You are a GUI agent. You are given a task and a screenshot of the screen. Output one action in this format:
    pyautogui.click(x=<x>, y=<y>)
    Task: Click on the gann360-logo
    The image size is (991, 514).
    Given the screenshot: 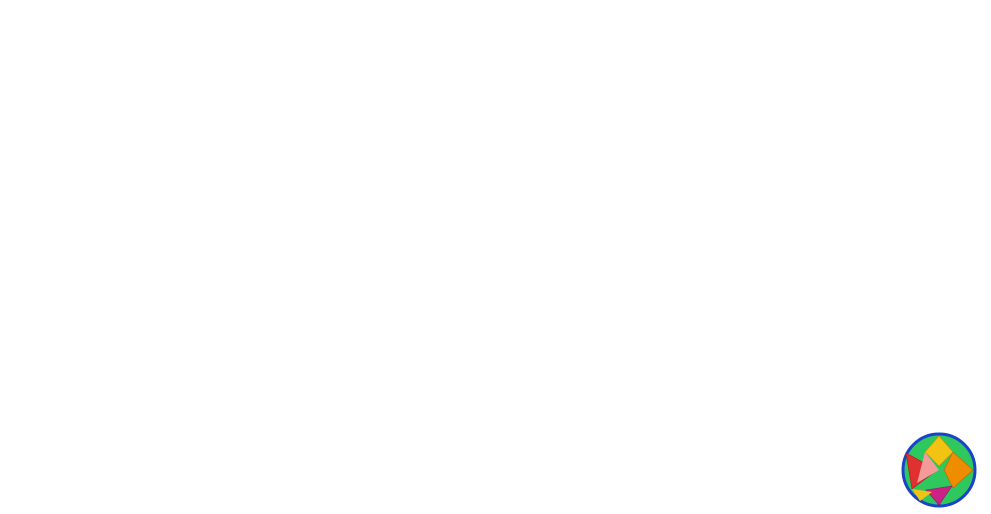 What is the action you would take?
    pyautogui.click(x=939, y=470)
    